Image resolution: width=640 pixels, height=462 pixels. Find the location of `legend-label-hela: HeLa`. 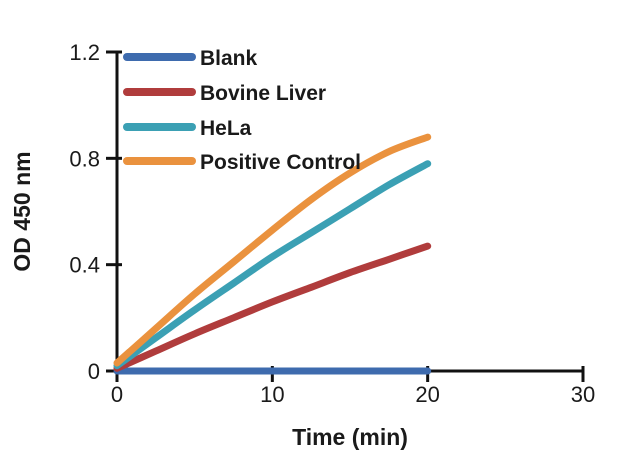

legend-label-hela: HeLa is located at coordinates (226, 128).